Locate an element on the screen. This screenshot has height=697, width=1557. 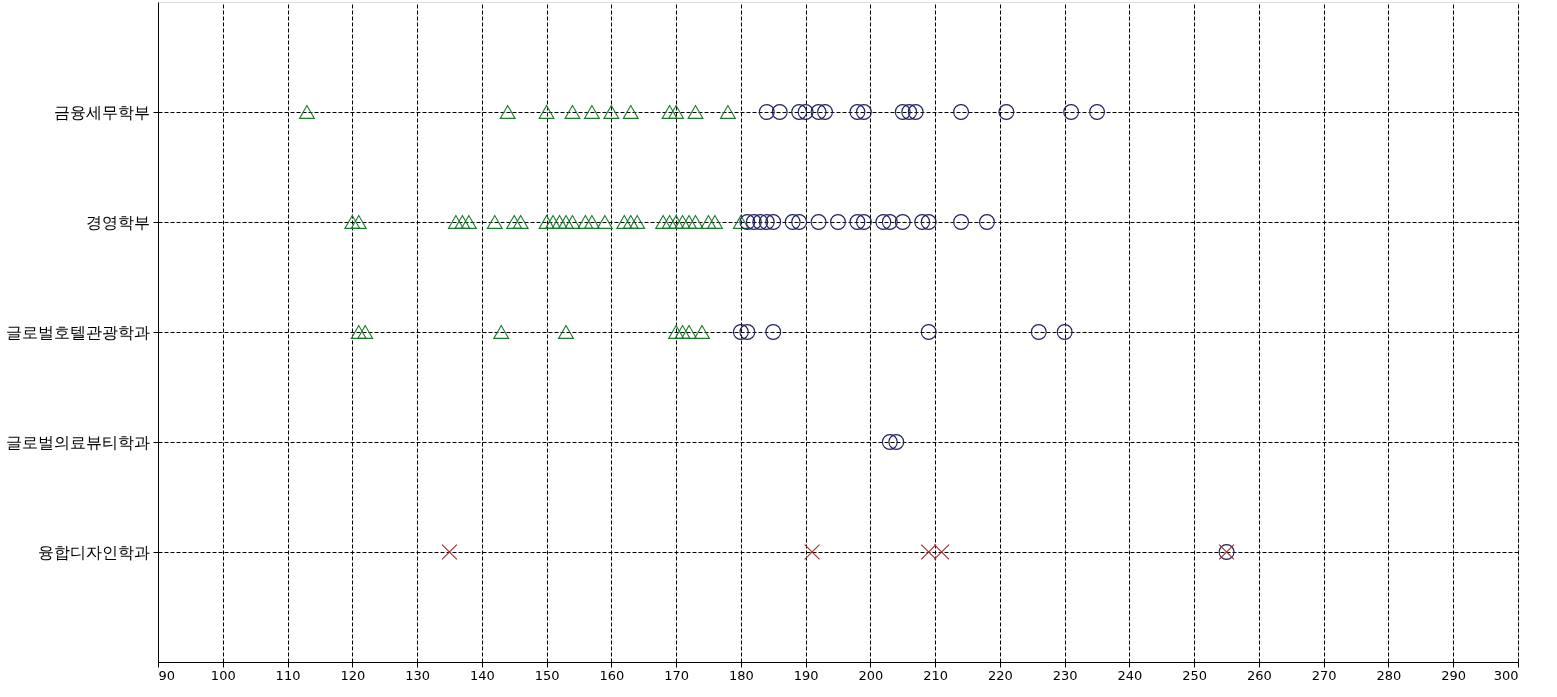
x-tick-label: 120 is located at coordinates (353, 675).